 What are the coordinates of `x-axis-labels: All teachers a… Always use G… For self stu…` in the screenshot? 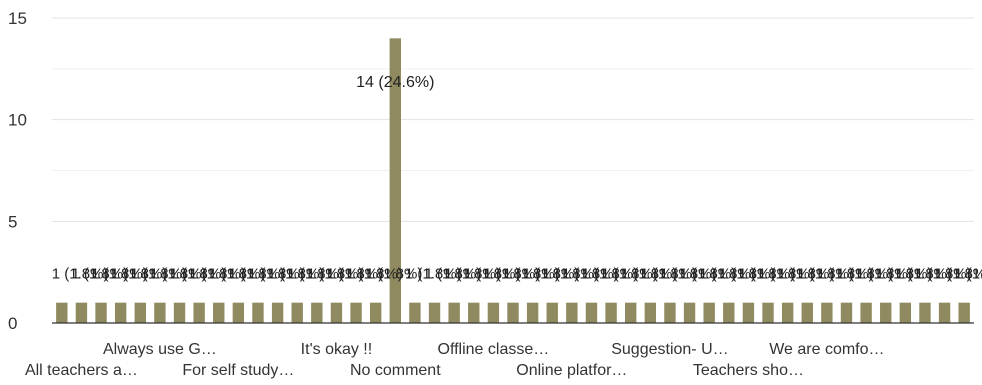 It's located at (455, 360).